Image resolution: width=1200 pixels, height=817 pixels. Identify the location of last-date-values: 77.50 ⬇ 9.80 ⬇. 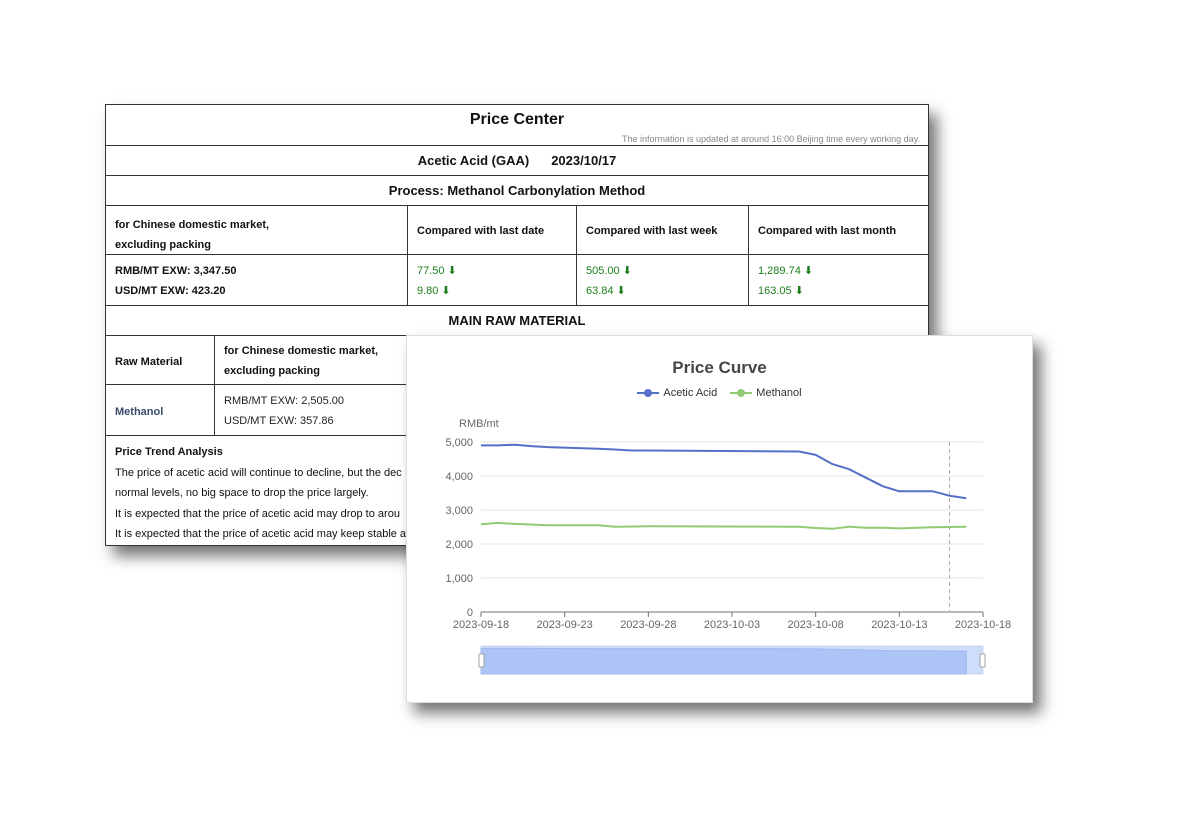
(437, 281).